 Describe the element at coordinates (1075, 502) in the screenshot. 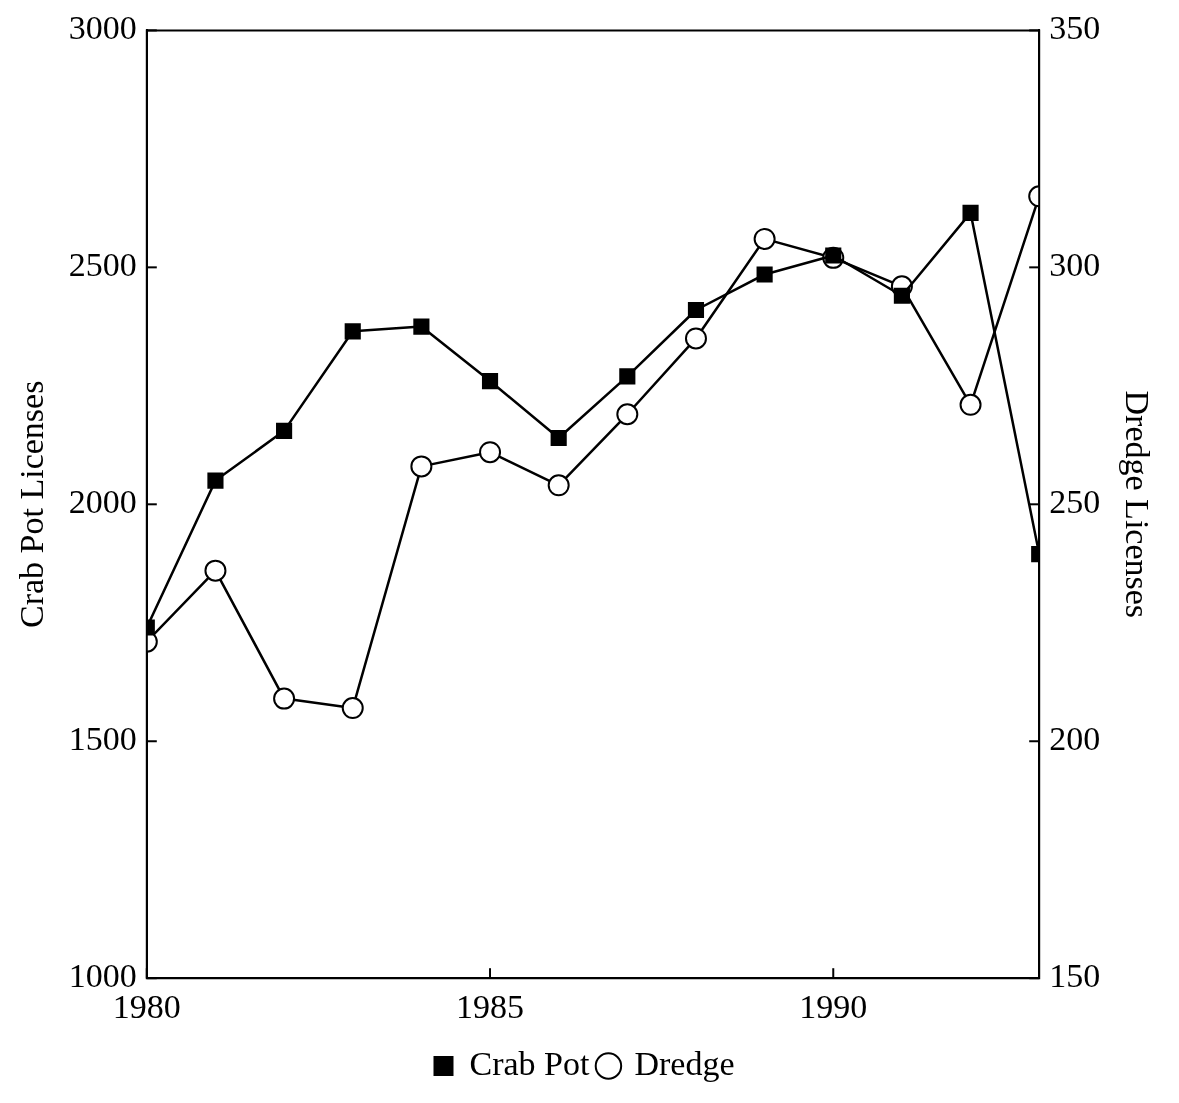

I see `y2-tick-label: 250` at that location.